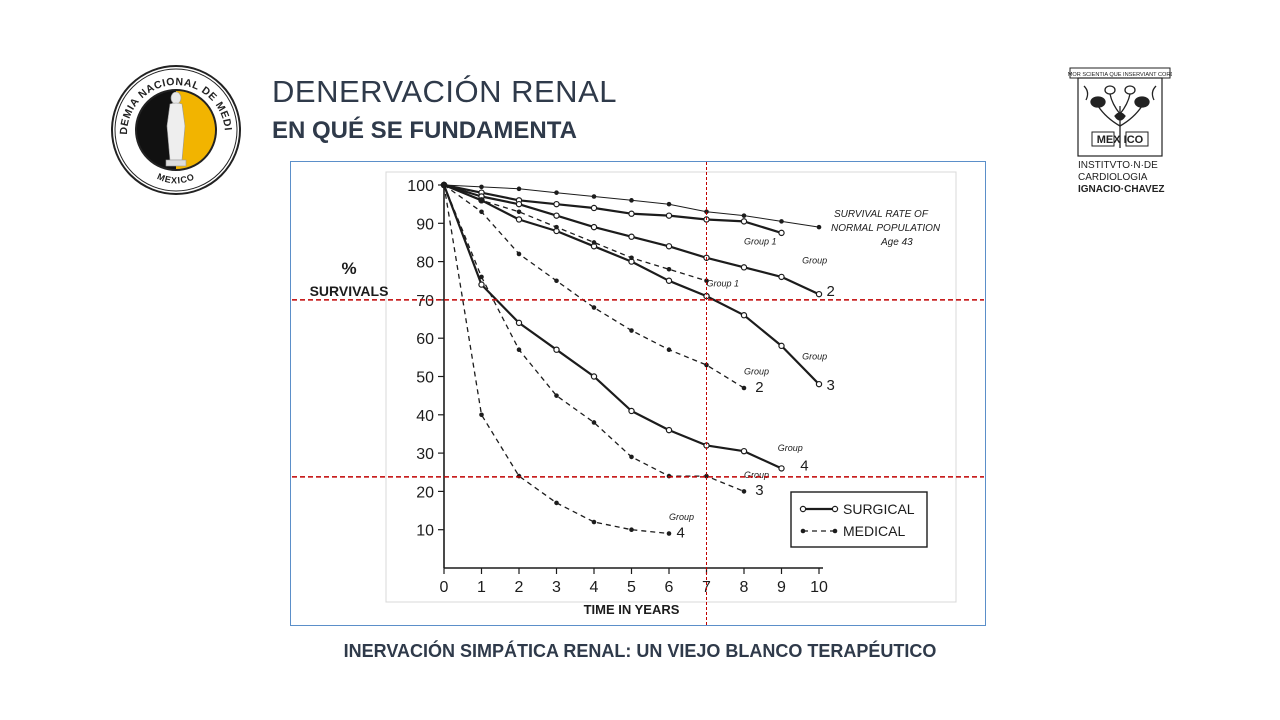 This screenshot has height=720, width=1280. Describe the element at coordinates (879, 509) in the screenshot. I see `legend-label-surgical: SURGICAL` at that location.